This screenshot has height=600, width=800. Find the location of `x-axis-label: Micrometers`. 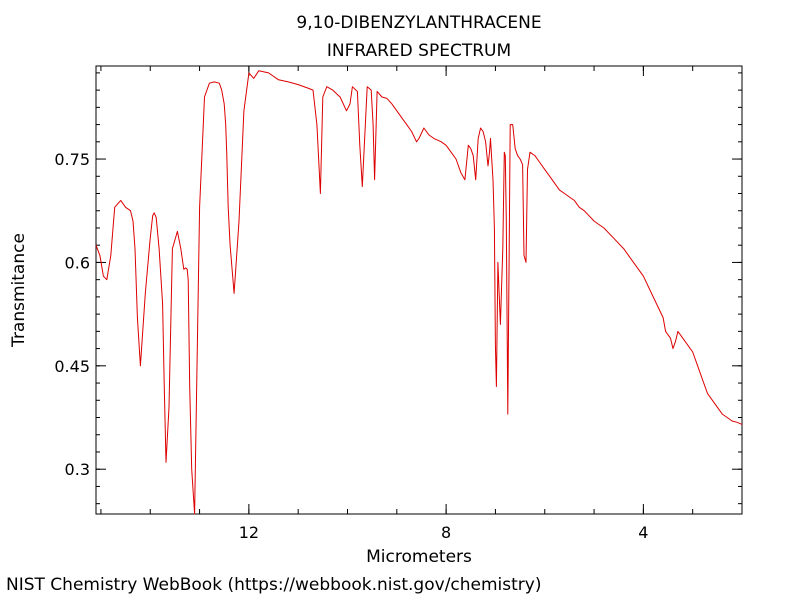

x-axis-label: Micrometers is located at coordinates (419, 557).